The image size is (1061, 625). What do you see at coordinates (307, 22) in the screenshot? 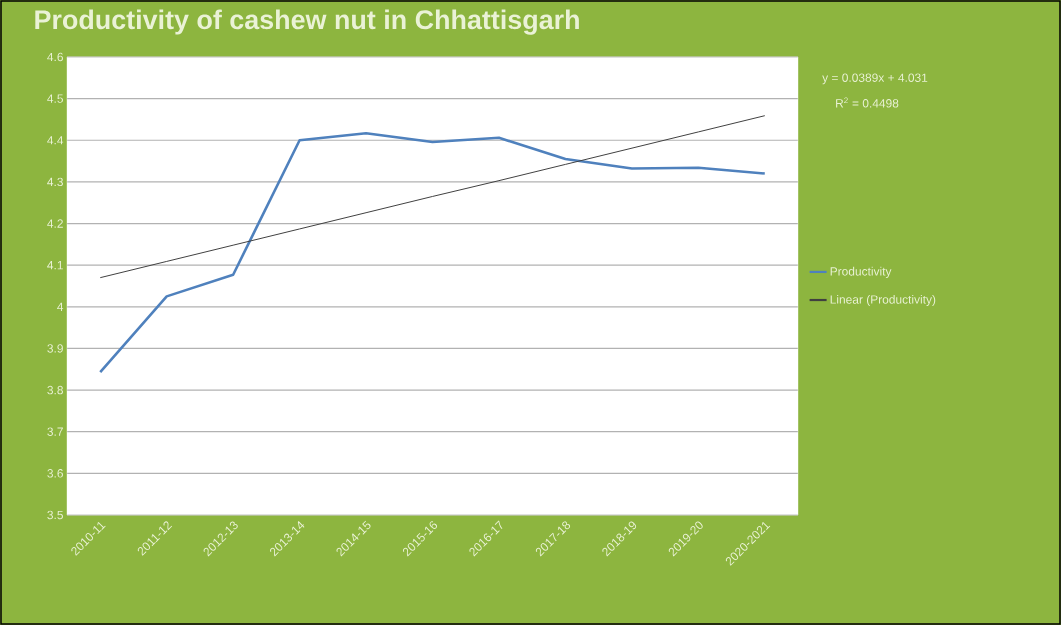
I see `chart-title: Productivity of cashew nut in Chhattisgarh` at bounding box center [307, 22].